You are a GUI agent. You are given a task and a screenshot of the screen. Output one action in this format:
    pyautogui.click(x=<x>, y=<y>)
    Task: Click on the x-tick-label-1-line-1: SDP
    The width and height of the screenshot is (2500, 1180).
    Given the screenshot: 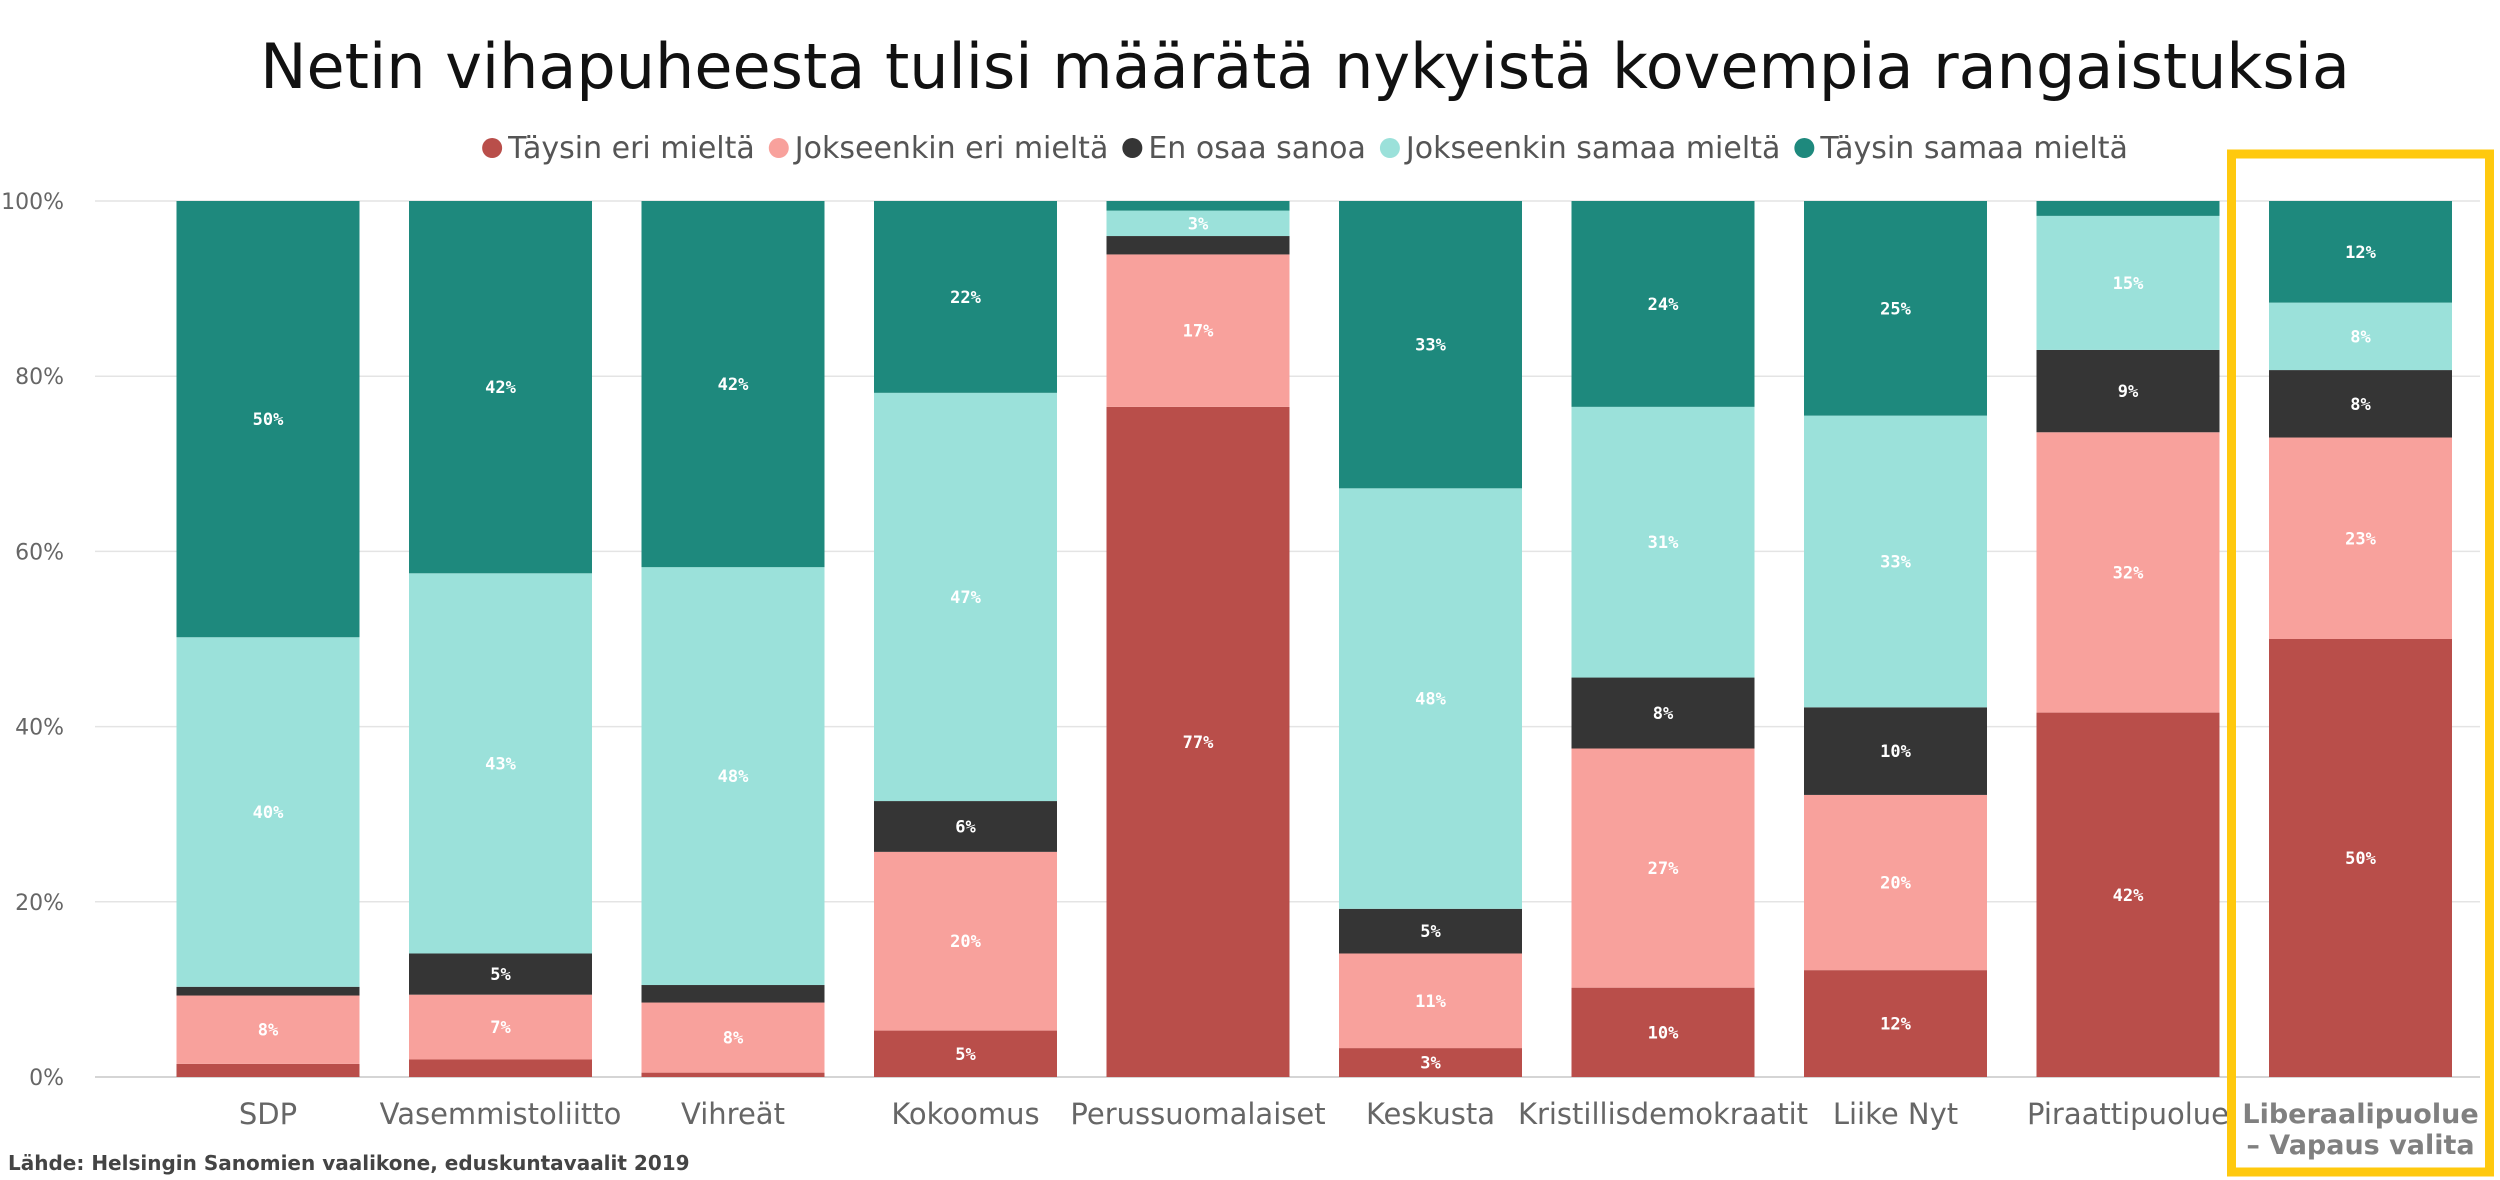 What is the action you would take?
    pyautogui.click(x=268, y=1114)
    